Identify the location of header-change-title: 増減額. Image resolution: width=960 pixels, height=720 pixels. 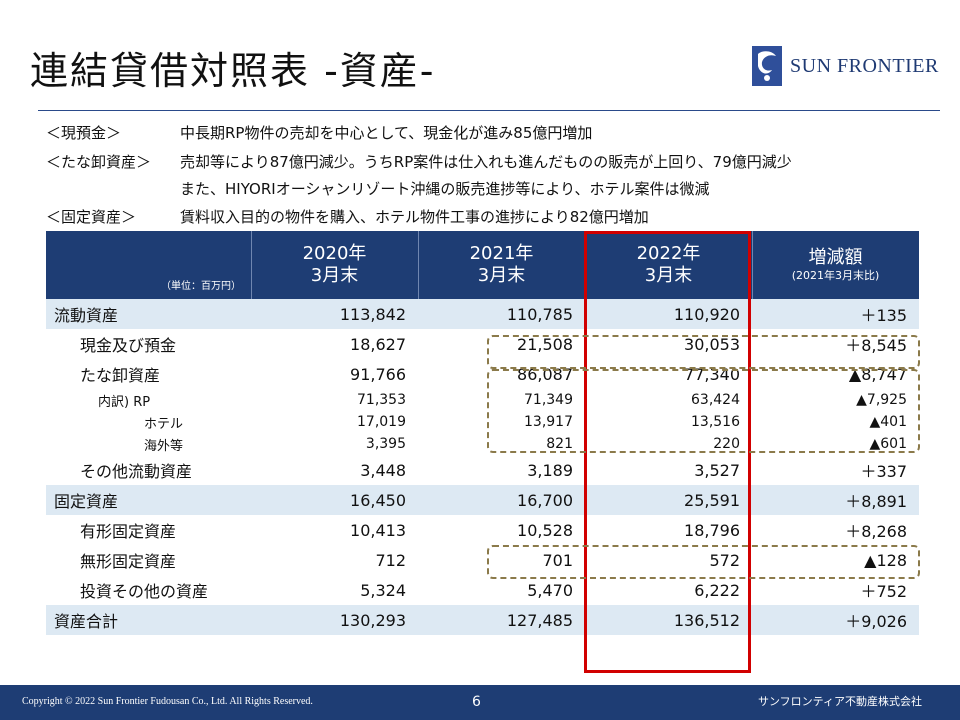
(835, 257).